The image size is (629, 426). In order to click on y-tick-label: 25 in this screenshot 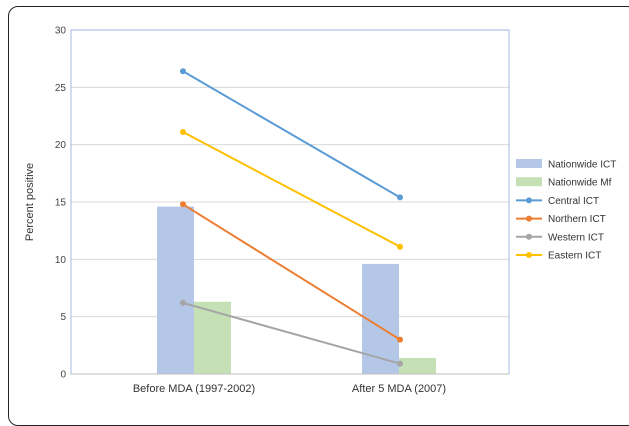, I will do `click(61, 88)`.